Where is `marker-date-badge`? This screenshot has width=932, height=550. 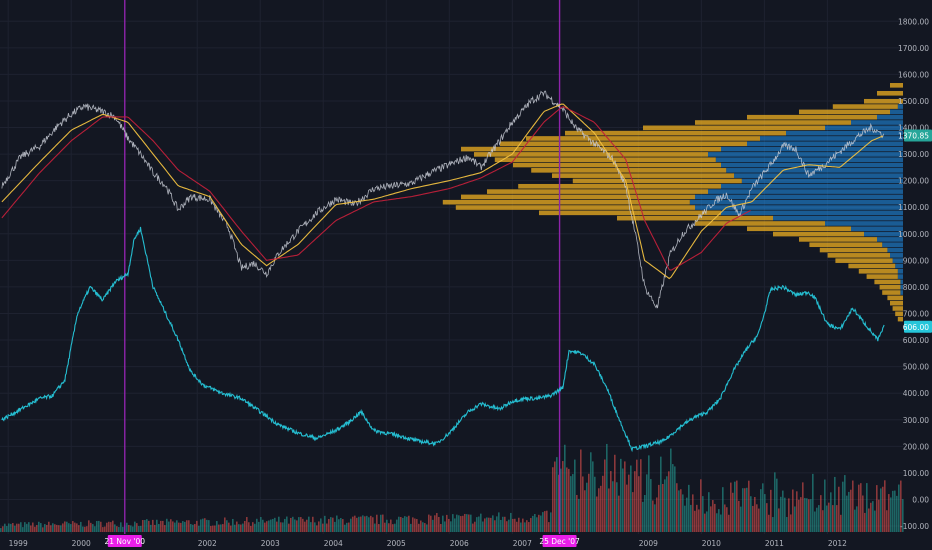 marker-date-badge is located at coordinates (559, 541).